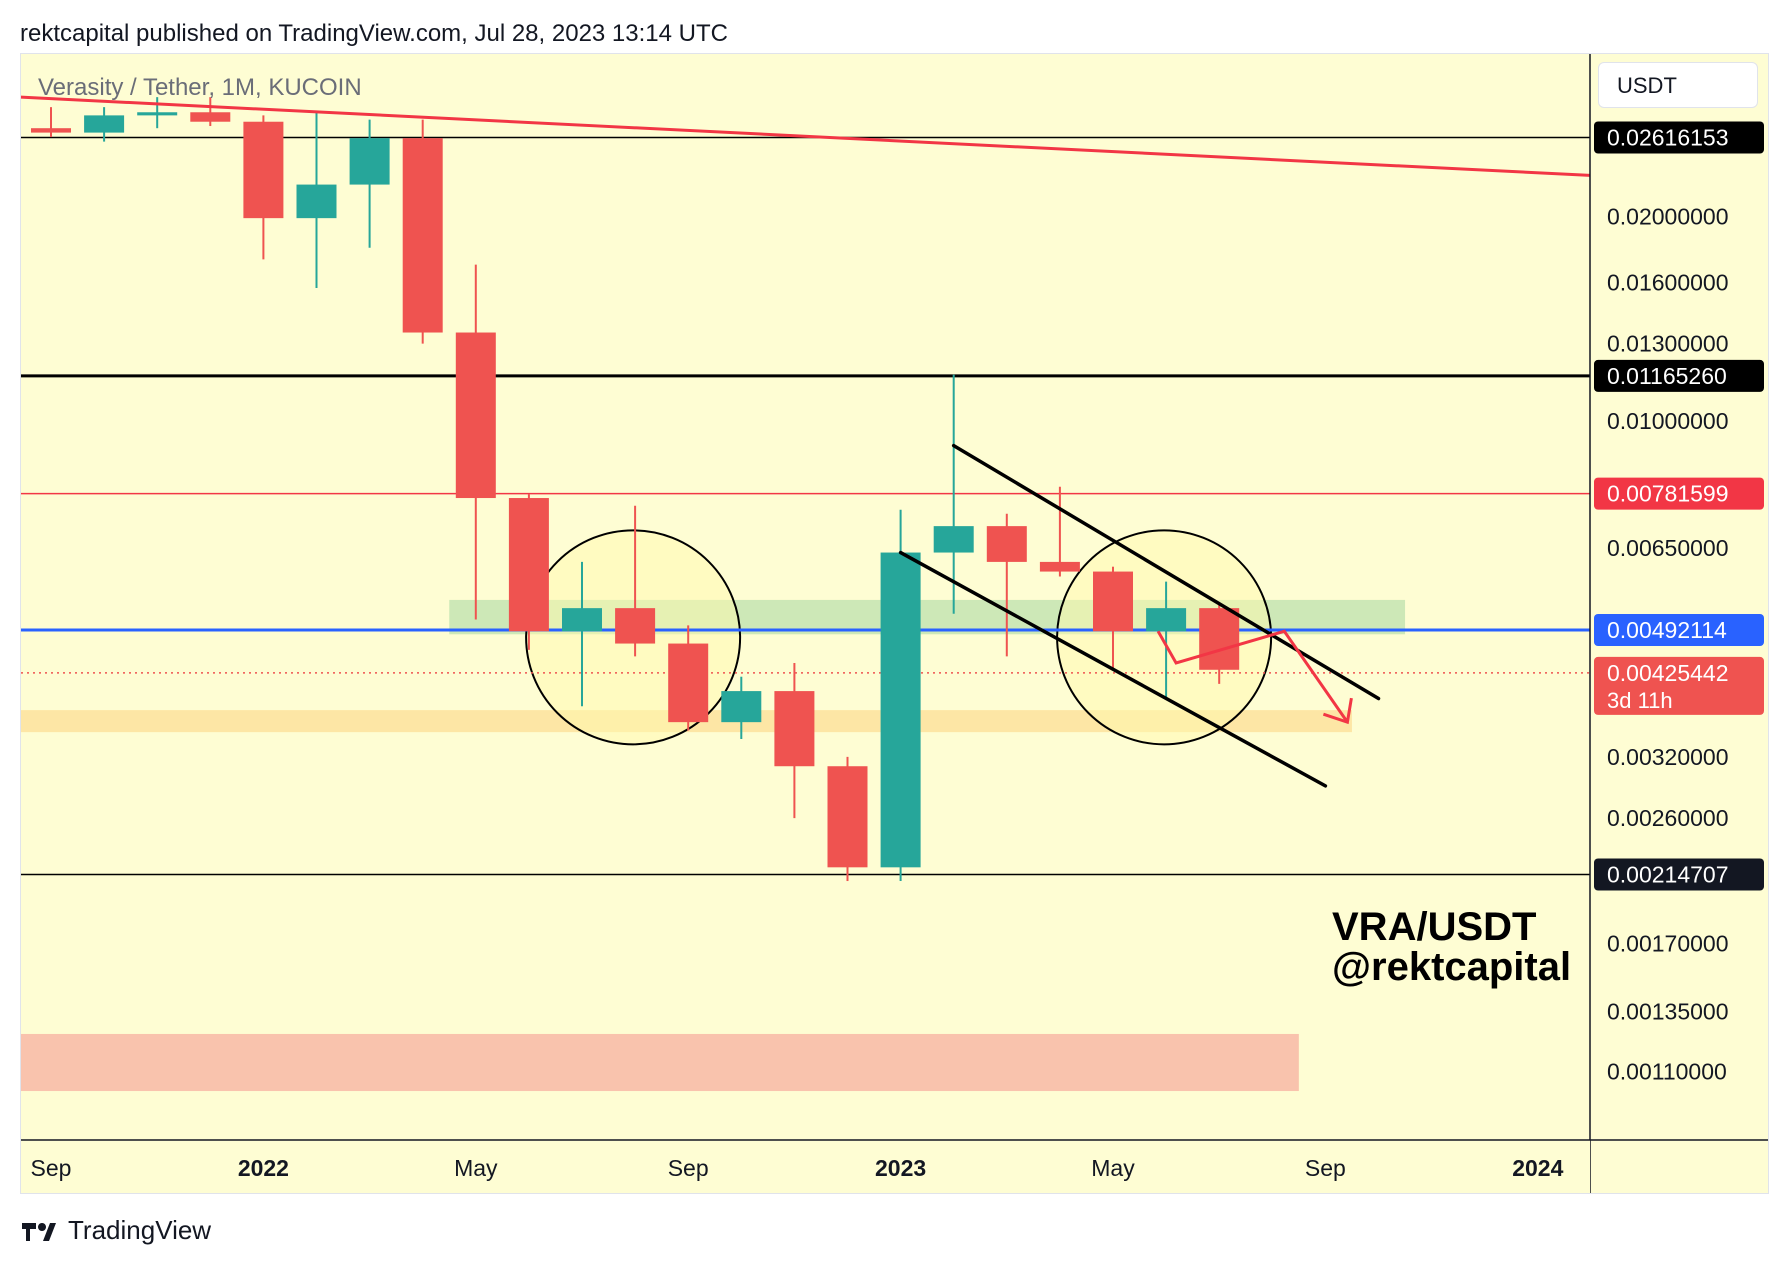  I want to click on tradingview-logo-icon, so click(39, 1231).